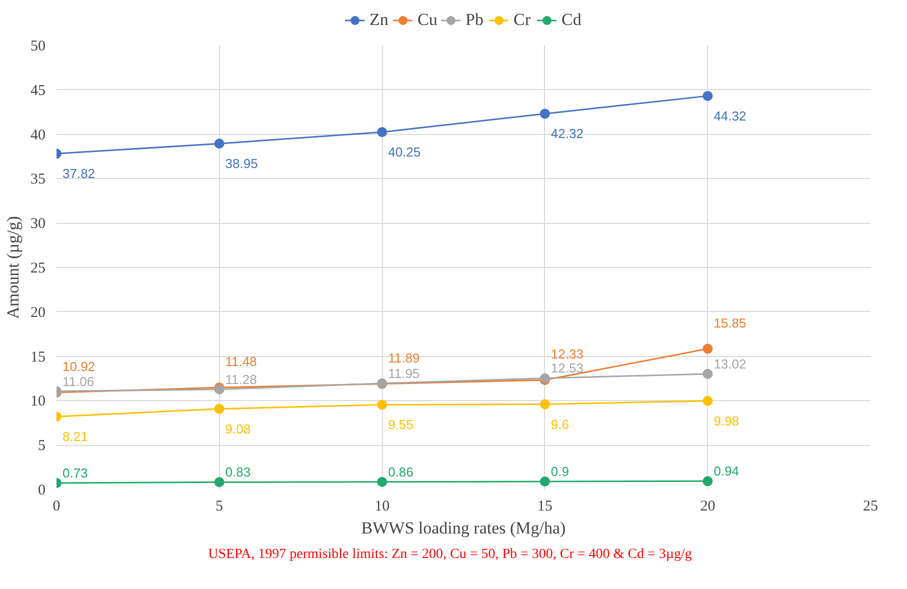  Describe the element at coordinates (382, 506) in the screenshot. I see `x-tick-label: 10` at that location.